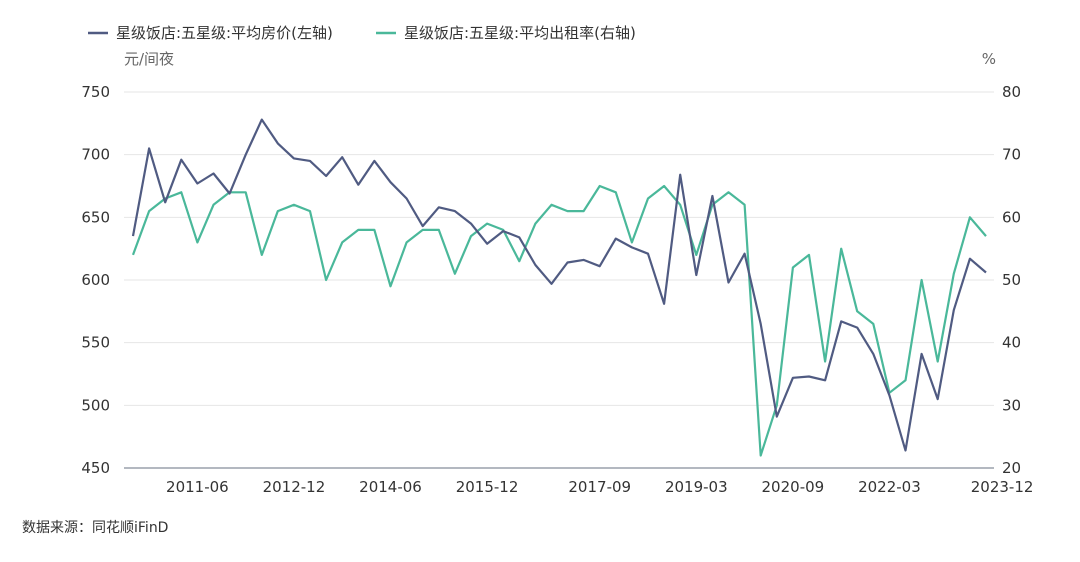  Describe the element at coordinates (520, 33) in the screenshot. I see `legend-label-occupancy: 星级饭店:五星级:平均出租率(右轴)` at that location.